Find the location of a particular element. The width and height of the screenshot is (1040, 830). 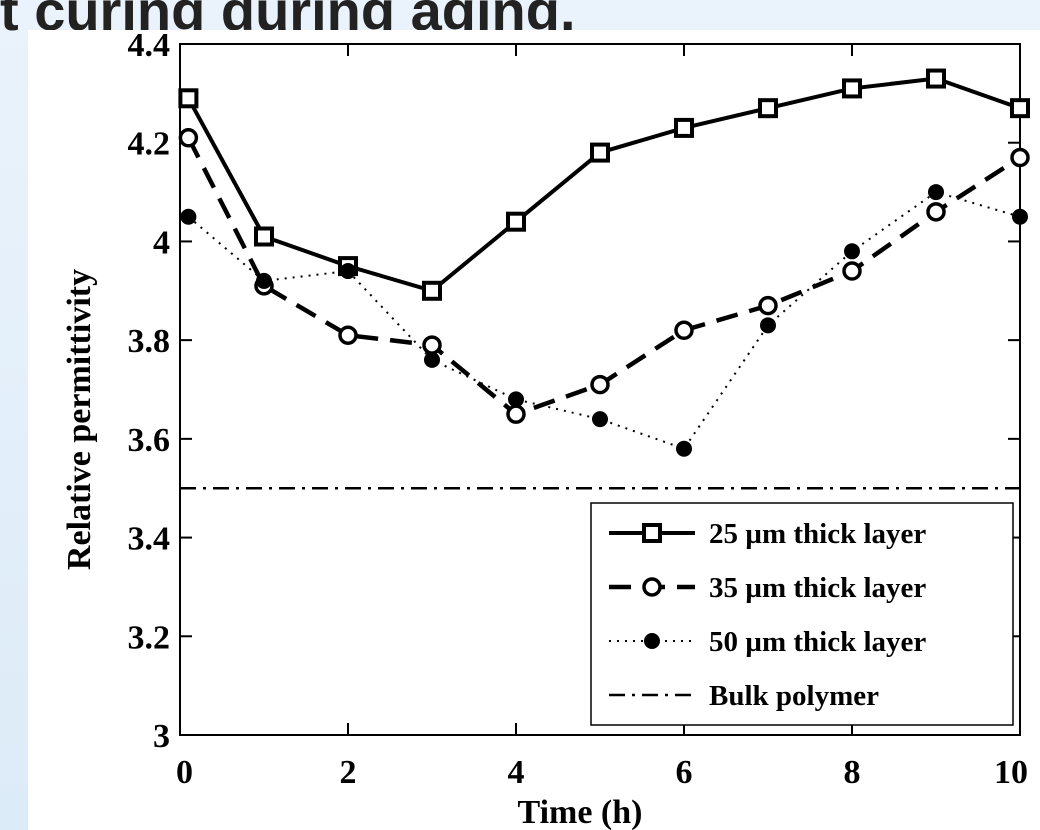

y-axis-label: Relative permittivity is located at coordinates (79, 419).